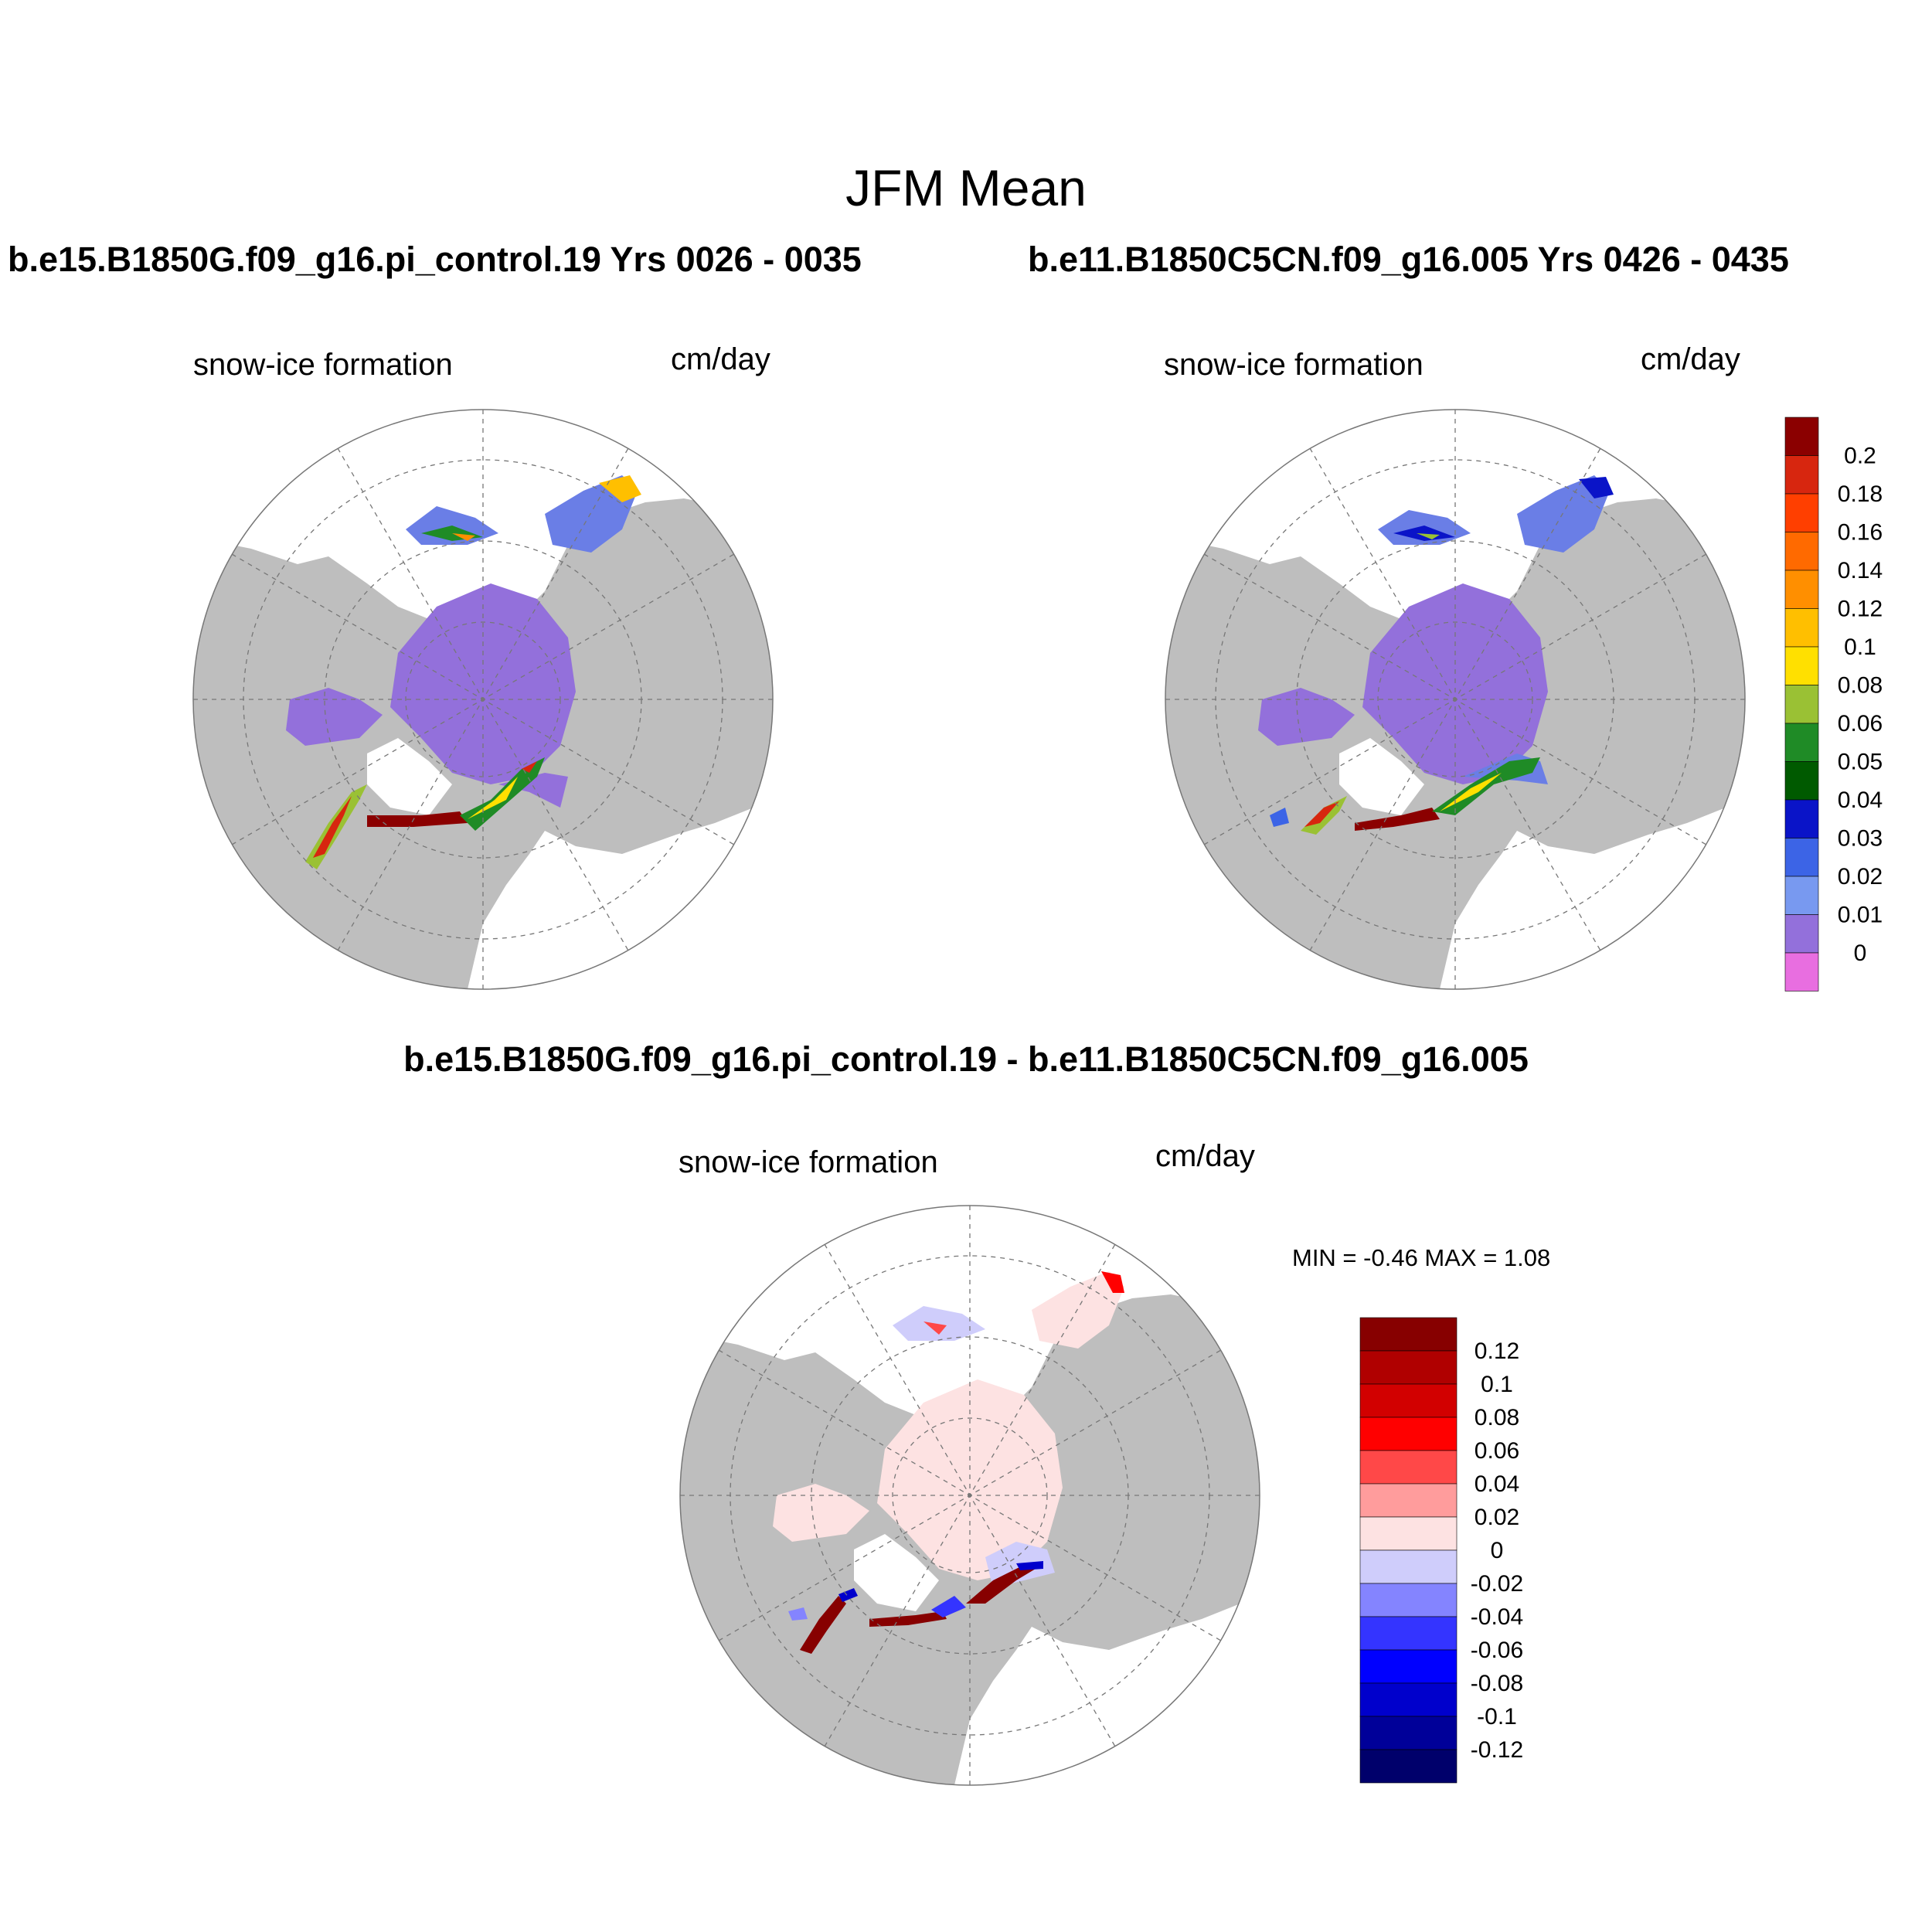  I want to click on absolute-colorbar-label: 0.16, so click(1860, 533).